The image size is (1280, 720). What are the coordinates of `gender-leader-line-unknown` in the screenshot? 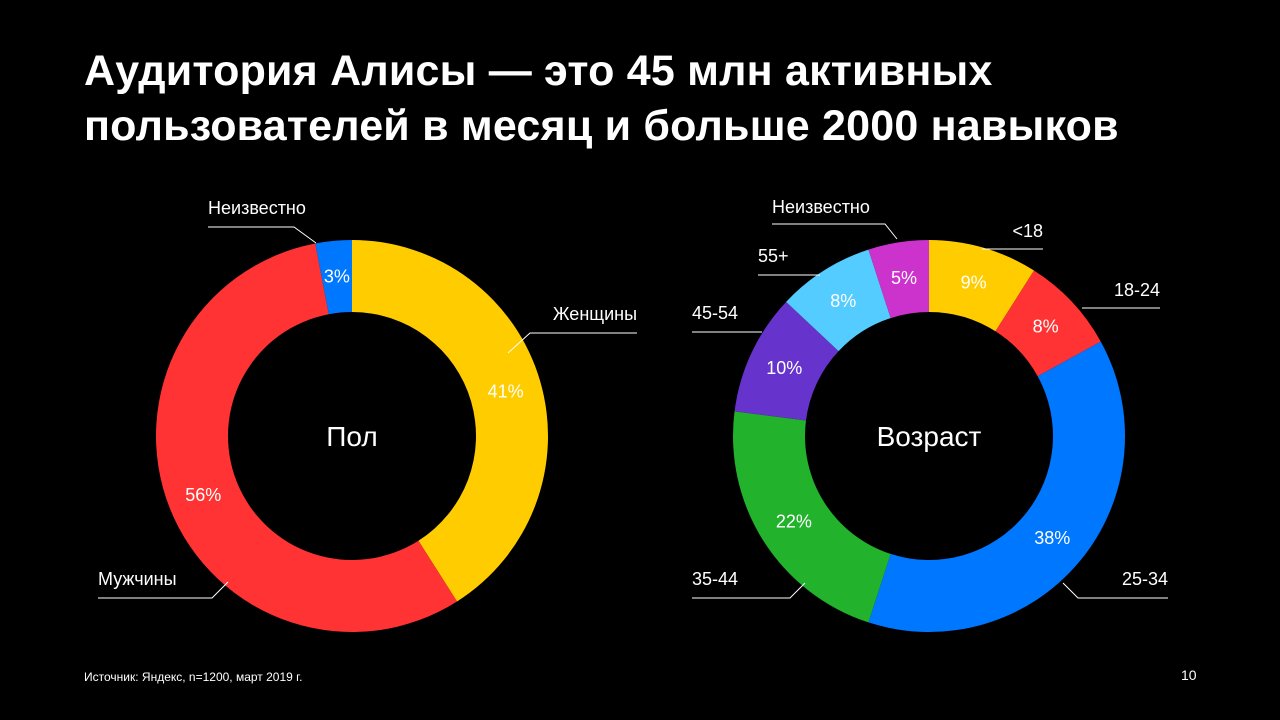 It's located at (262, 235).